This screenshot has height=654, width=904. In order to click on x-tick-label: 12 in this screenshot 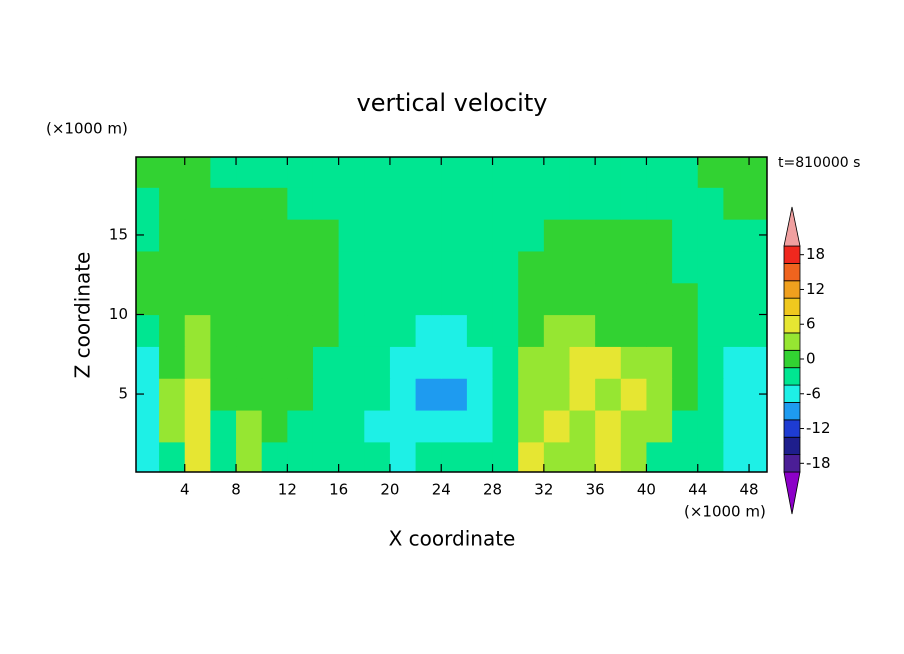, I will do `click(287, 490)`.